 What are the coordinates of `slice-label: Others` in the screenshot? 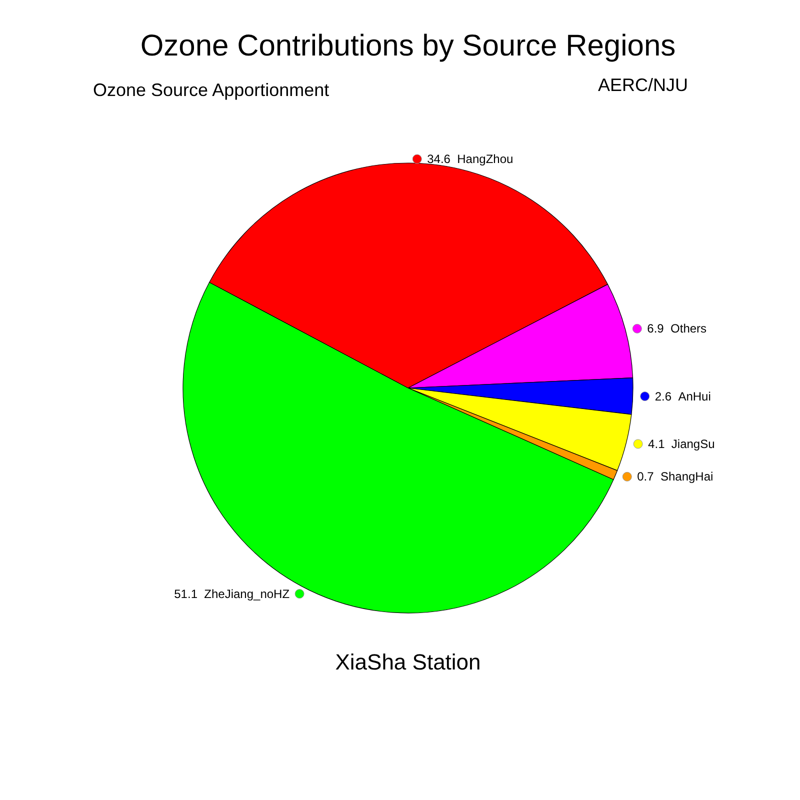 It's located at (688, 329).